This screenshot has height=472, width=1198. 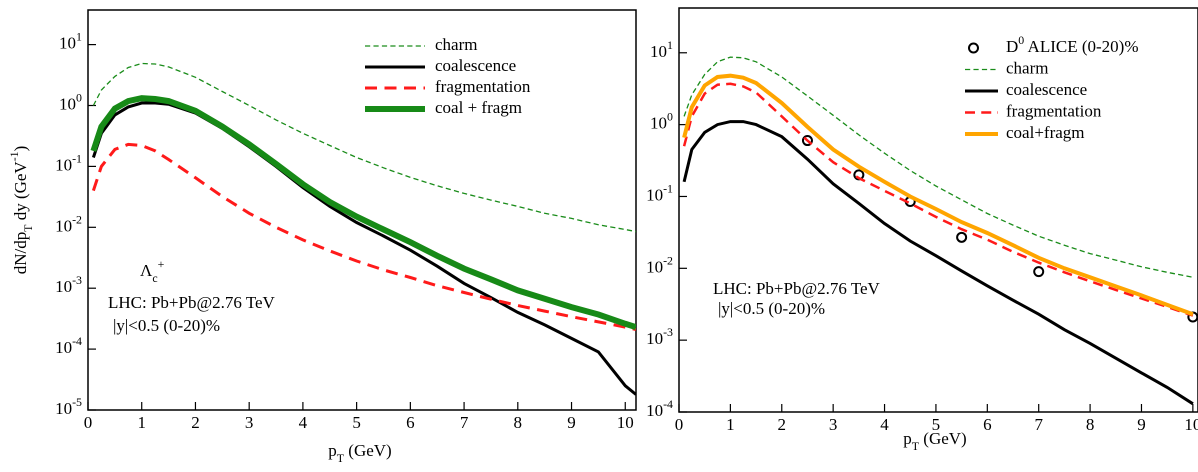 What do you see at coordinates (1045, 132) in the screenshot?
I see `legend-label: coal+fragm` at bounding box center [1045, 132].